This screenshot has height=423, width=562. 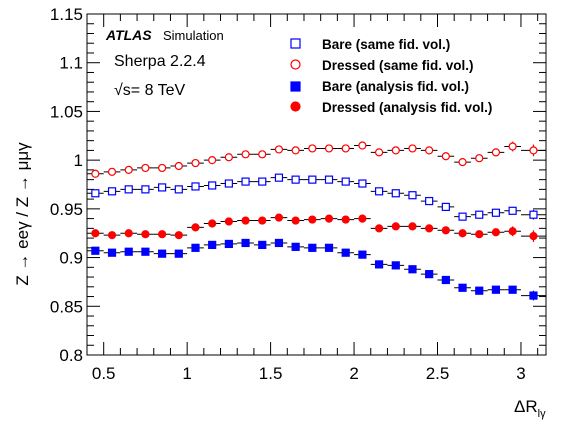 What do you see at coordinates (66, 306) in the screenshot?
I see `y-tick-label: 0.85` at bounding box center [66, 306].